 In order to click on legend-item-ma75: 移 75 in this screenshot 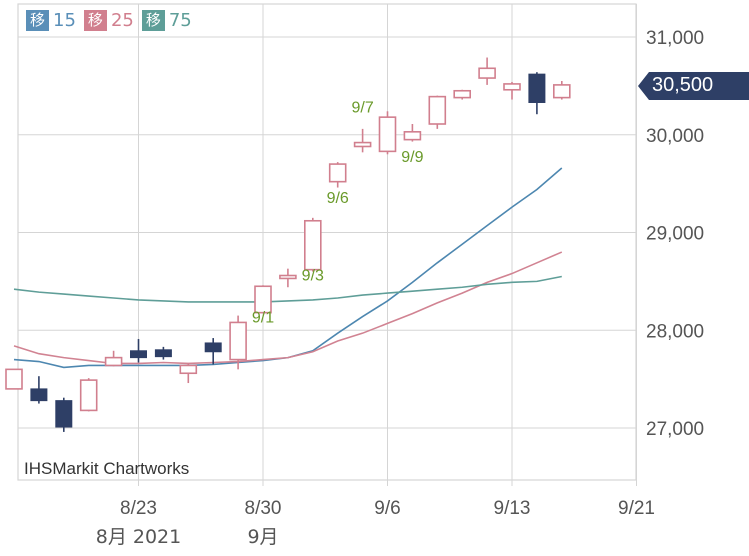, I will do `click(166, 20)`.